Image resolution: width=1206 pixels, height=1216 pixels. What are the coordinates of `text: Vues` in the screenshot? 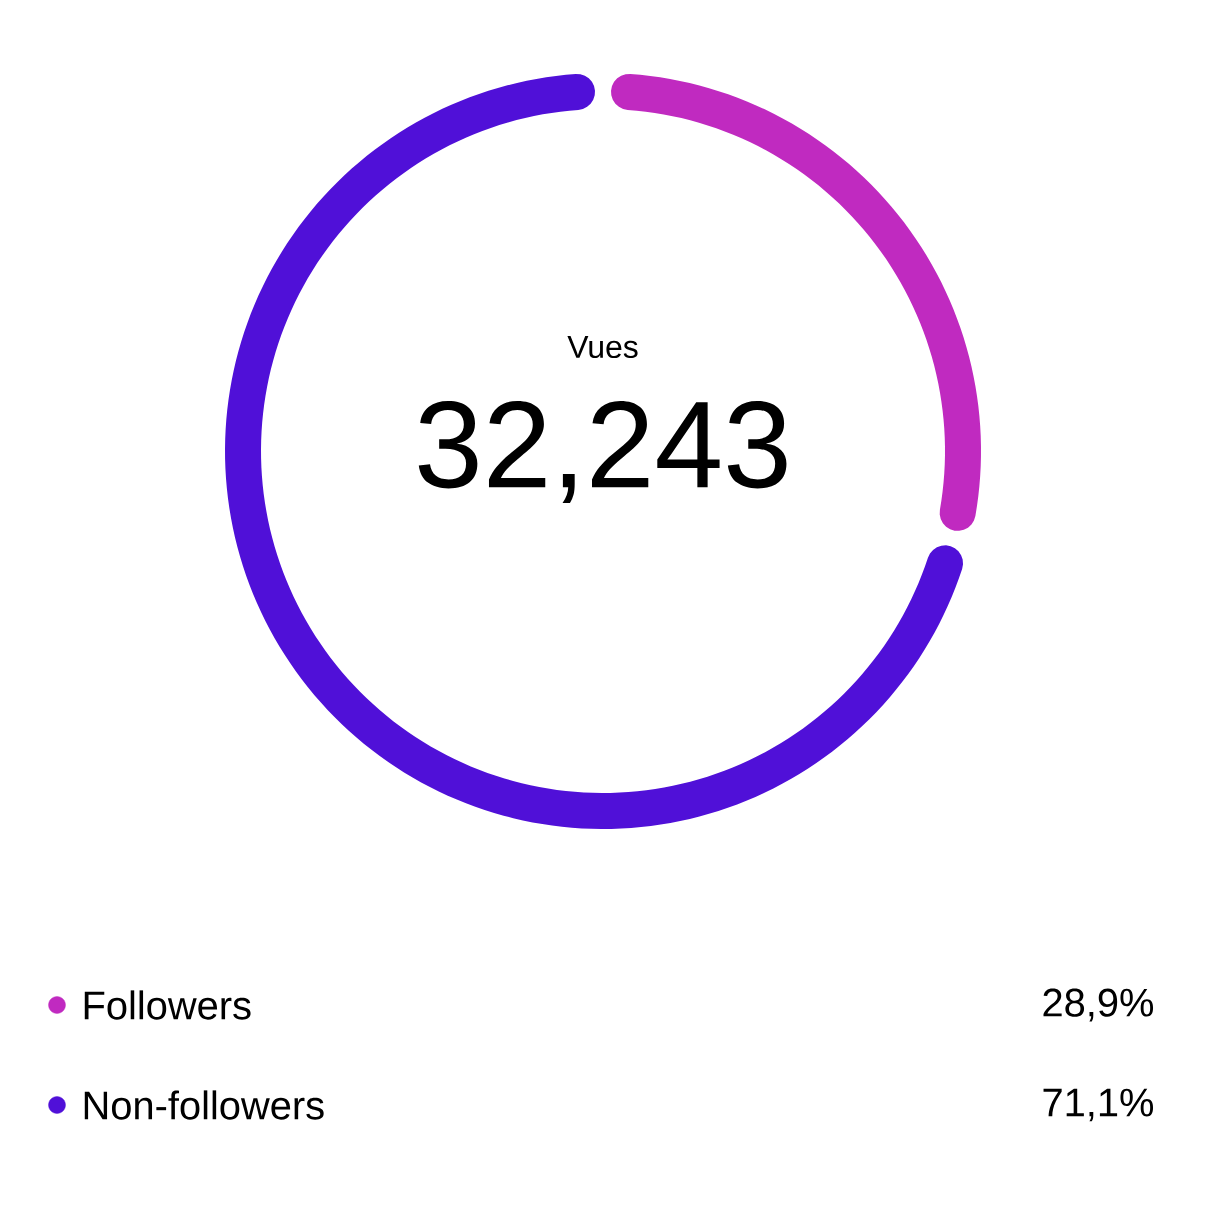 It's located at (602, 347).